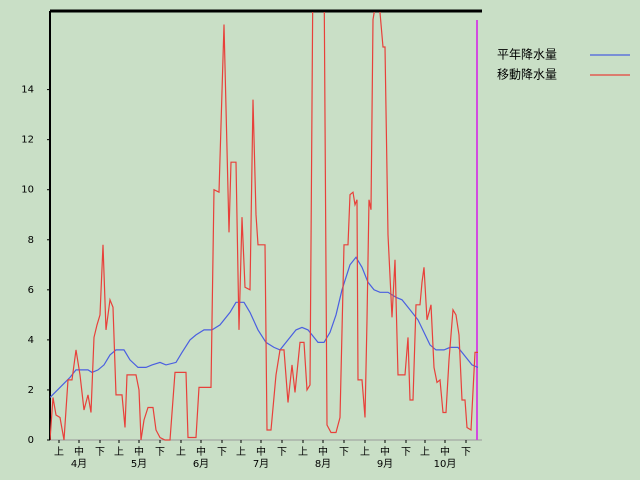  Describe the element at coordinates (31, 440) in the screenshot. I see `y-tick-label: 0` at that location.